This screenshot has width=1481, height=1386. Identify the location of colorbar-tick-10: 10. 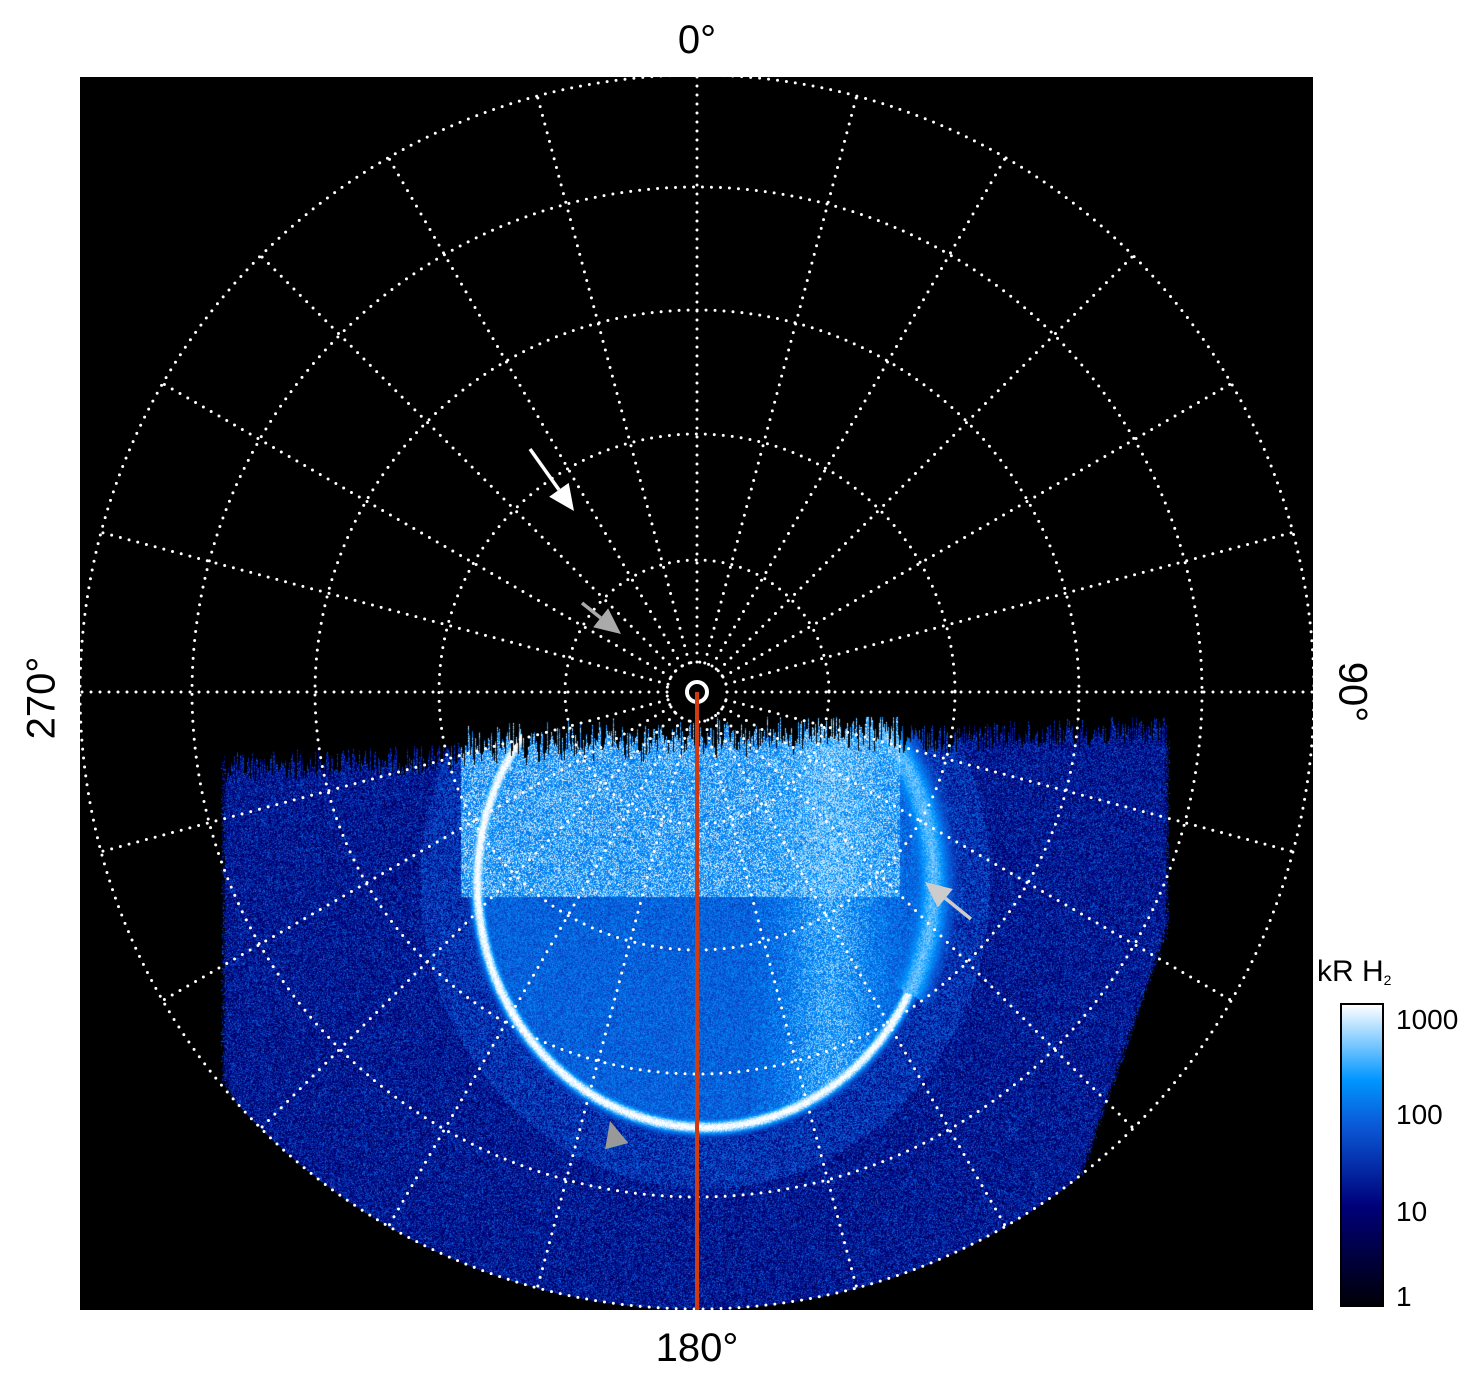
(1412, 1211).